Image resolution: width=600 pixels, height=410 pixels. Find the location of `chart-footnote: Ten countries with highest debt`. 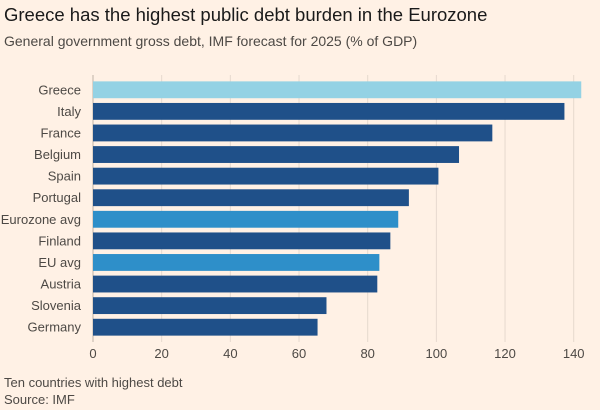

chart-footnote: Ten countries with highest debt is located at coordinates (93, 382).